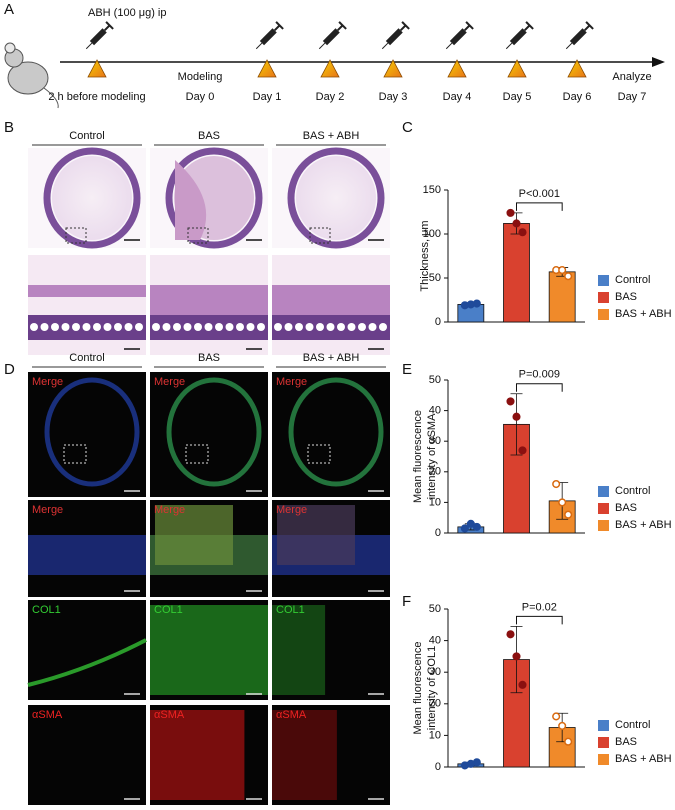 This screenshot has width=675, height=810. Describe the element at coordinates (87, 755) in the screenshot. I see `fluorescence-image` at that location.